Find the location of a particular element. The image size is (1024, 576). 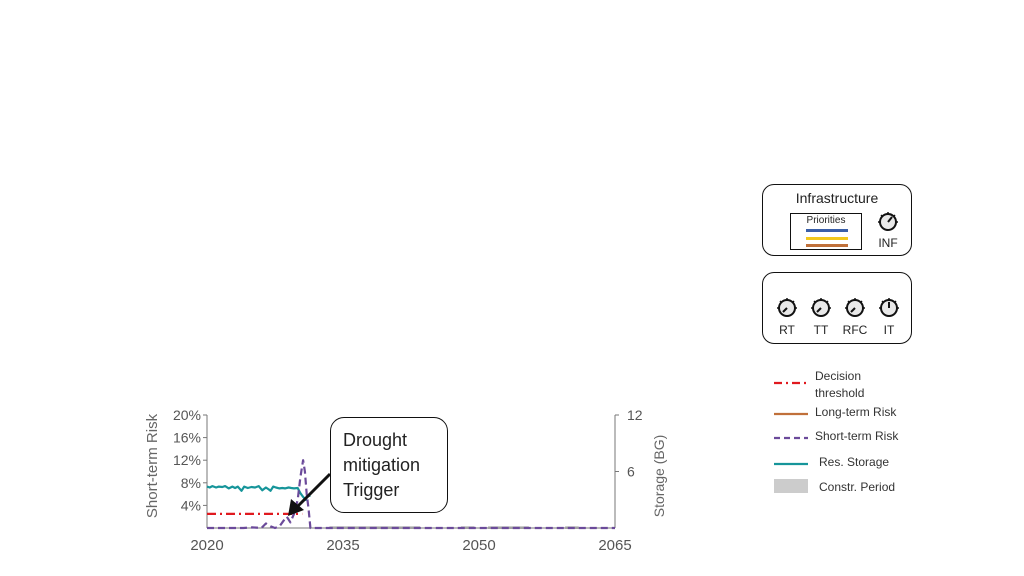

priorities-label: Priorities is located at coordinates (826, 220).